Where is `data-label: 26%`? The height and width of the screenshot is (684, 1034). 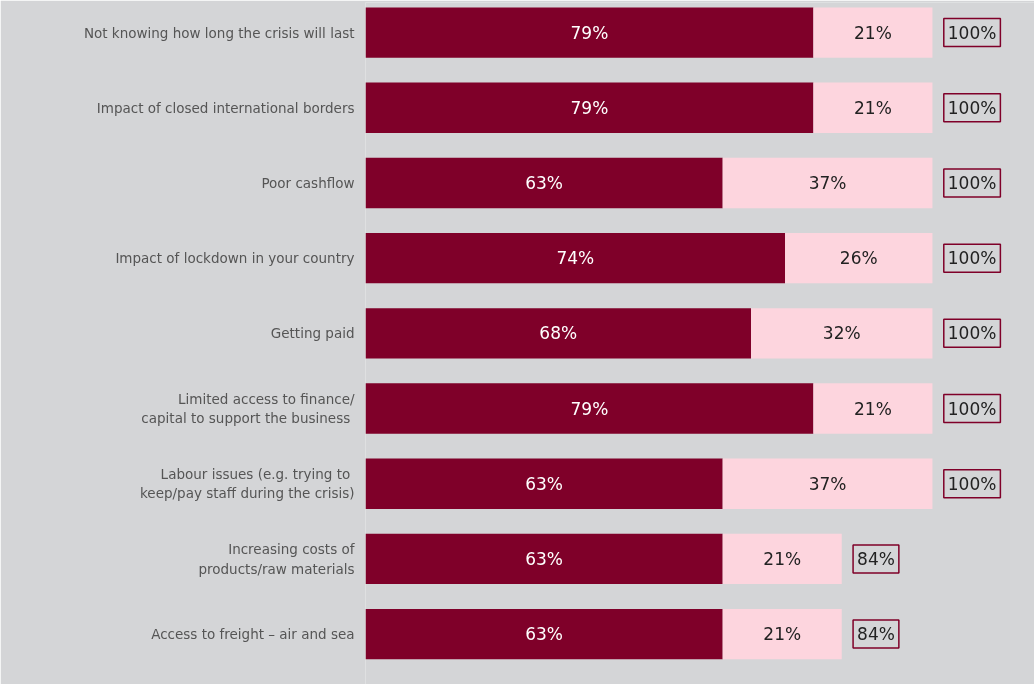 data-label: 26% is located at coordinates (858, 258).